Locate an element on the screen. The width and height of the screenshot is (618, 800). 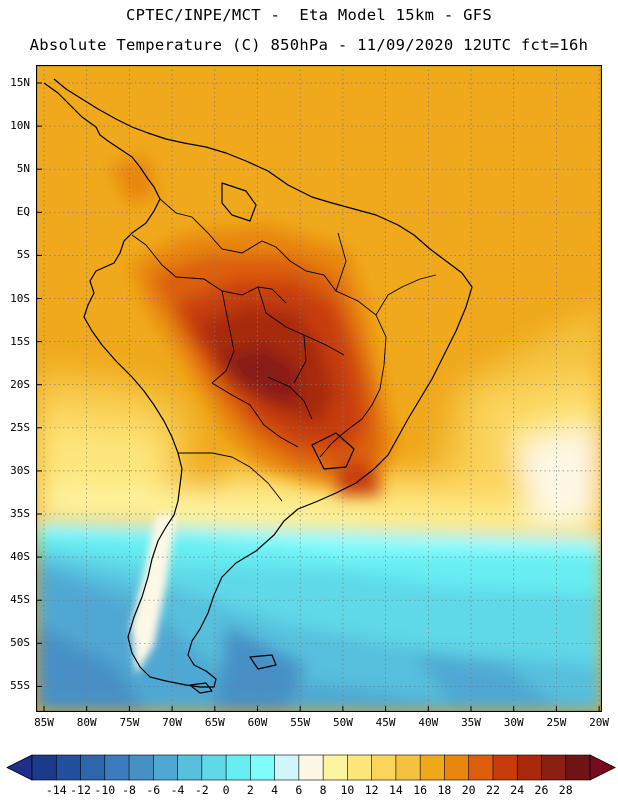
colorbar-label: -4 is located at coordinates (177, 790).